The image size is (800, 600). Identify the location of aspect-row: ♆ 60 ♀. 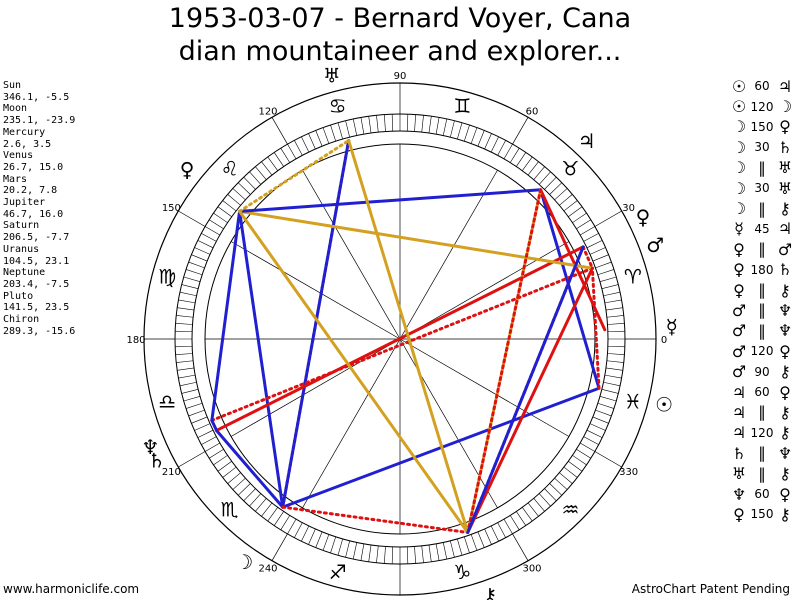
(764, 494).